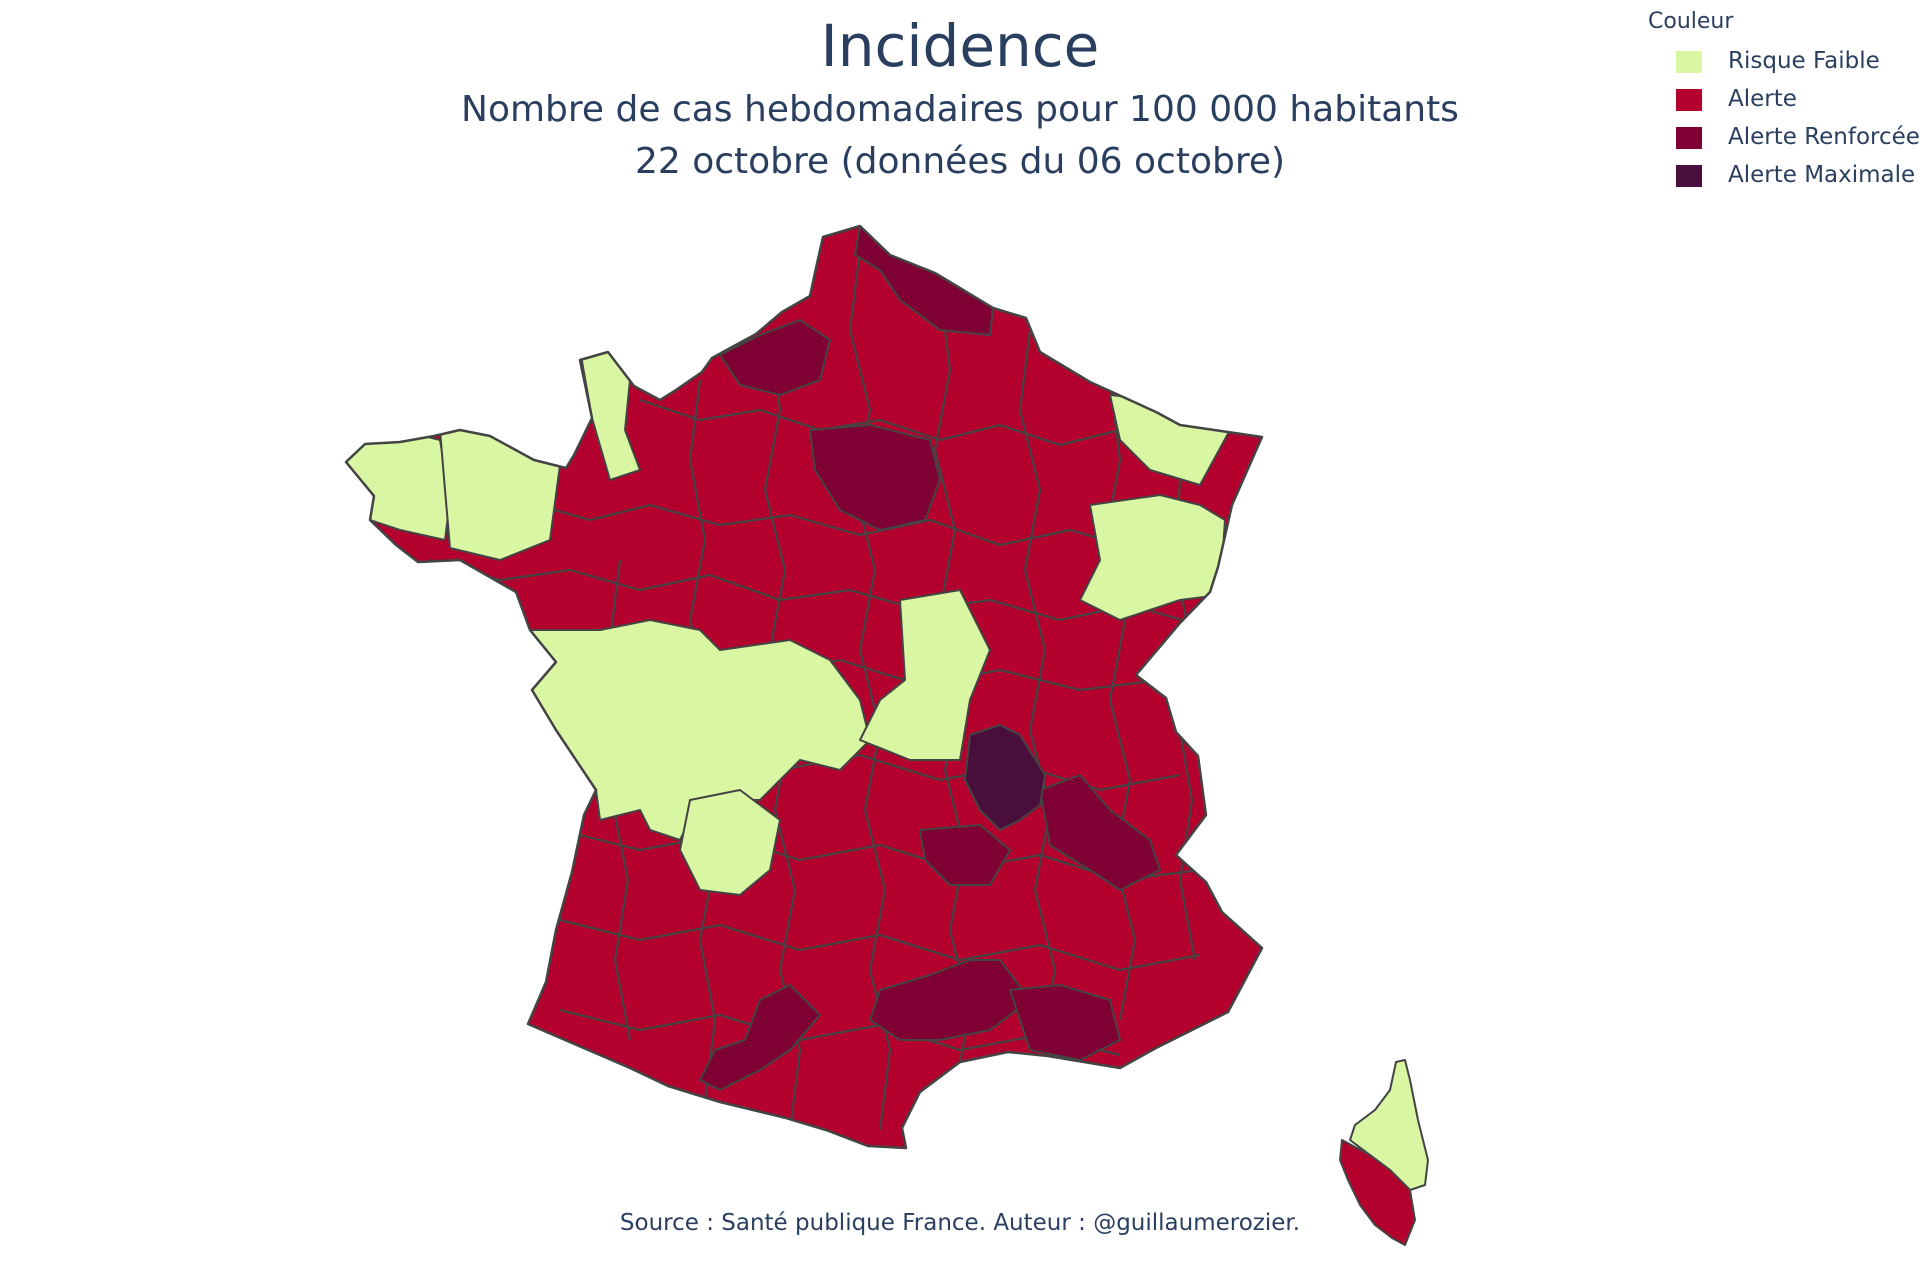 This screenshot has width=1920, height=1280. What do you see at coordinates (500, 494) in the screenshot?
I see `dept-cotes-armor` at bounding box center [500, 494].